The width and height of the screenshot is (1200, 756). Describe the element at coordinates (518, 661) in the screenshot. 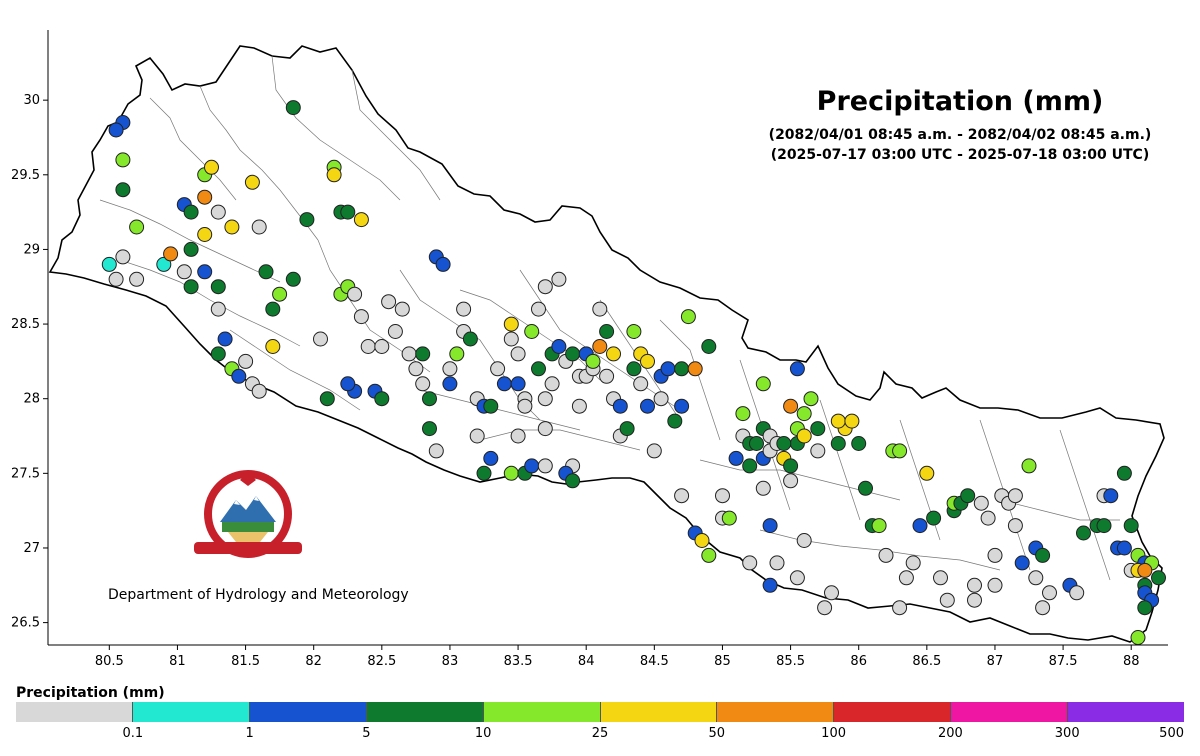

I see `x-tick-label: 83.5` at that location.